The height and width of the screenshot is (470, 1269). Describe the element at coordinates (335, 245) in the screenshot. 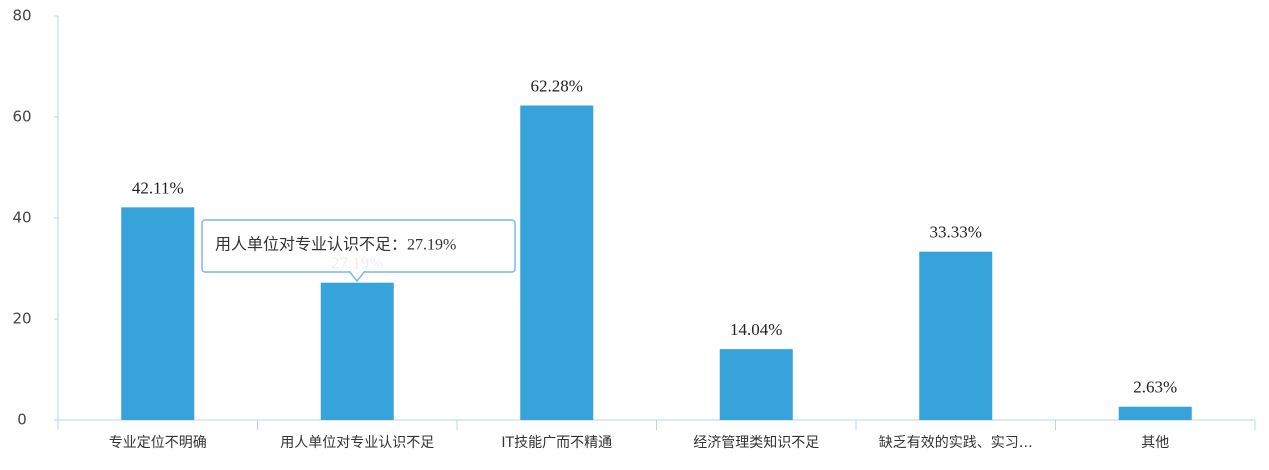

I see `tooltip-text: 用人单位对专业认识不足：27.19%` at that location.